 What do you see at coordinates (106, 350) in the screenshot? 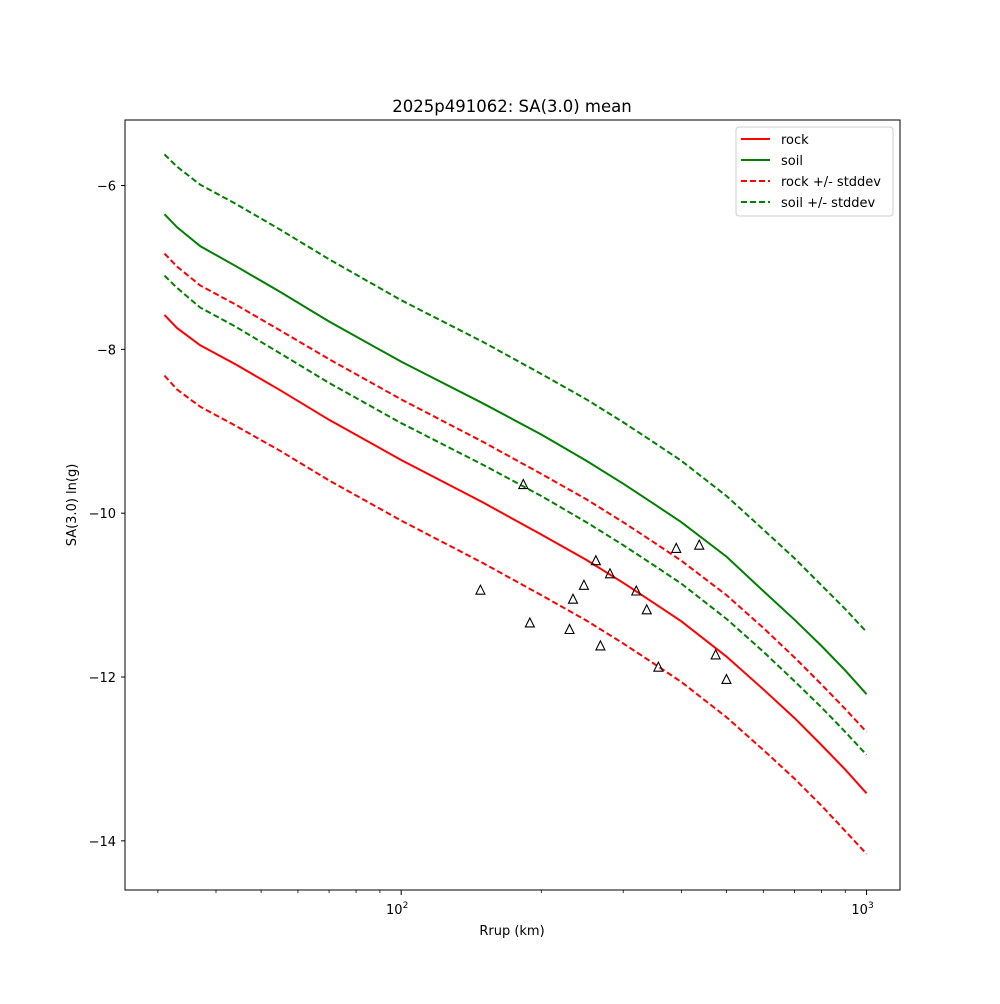
I see `y-tick-label: −8` at bounding box center [106, 350].